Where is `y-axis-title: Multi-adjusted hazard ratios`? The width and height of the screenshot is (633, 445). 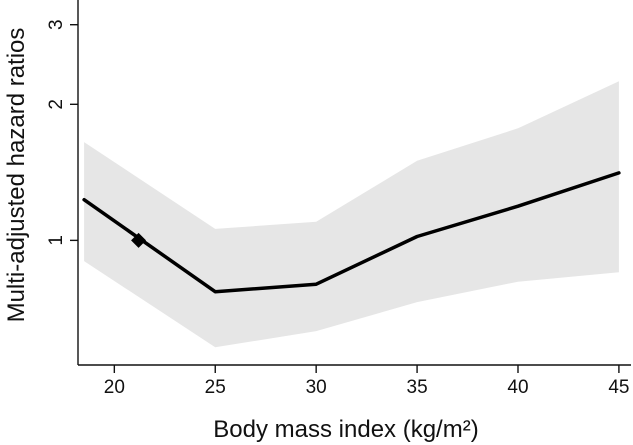
y-axis-title: Multi-adjusted hazard ratios is located at coordinates (16, 175).